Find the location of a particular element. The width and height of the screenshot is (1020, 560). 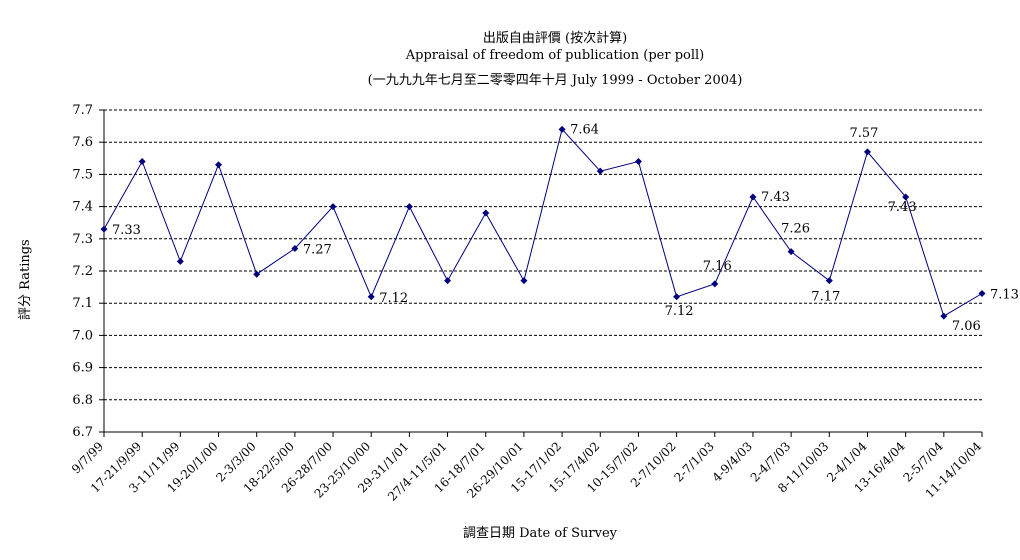

y-tick-label: 7.3 is located at coordinates (82, 239).